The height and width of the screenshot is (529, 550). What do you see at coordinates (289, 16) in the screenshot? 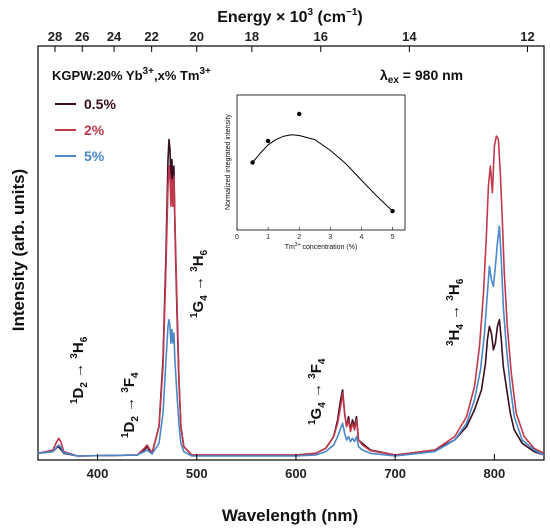
I see `top-axis-title: Energy × 103 (cm−1)` at bounding box center [289, 16].